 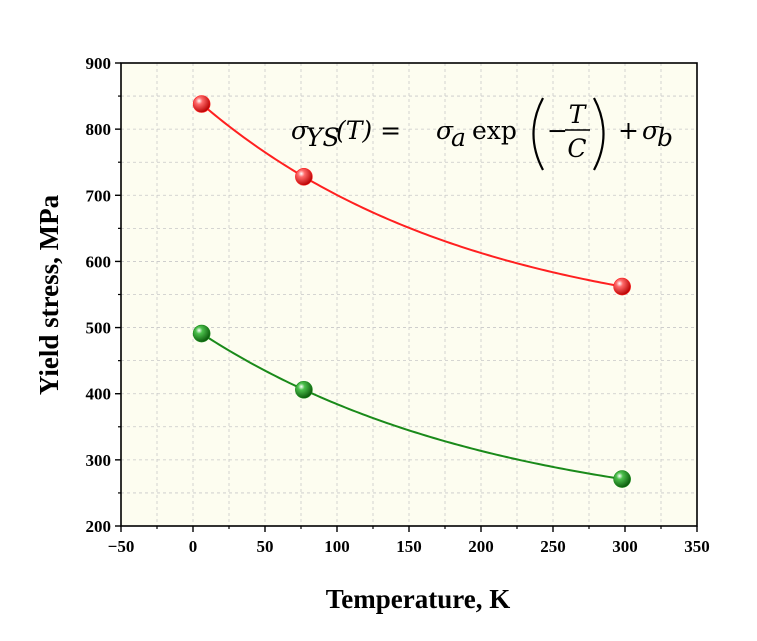 What do you see at coordinates (121, 546) in the screenshot?
I see `x-tick-label: −50` at bounding box center [121, 546].